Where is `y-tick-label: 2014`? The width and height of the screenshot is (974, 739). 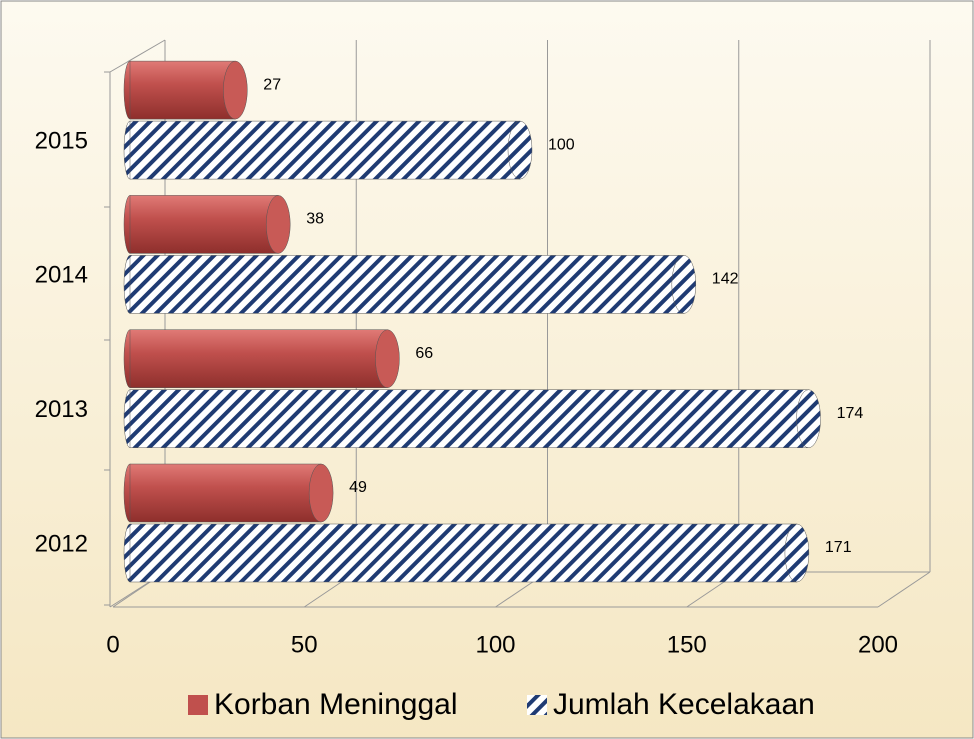 y-tick-label: 2014 is located at coordinates (61, 275).